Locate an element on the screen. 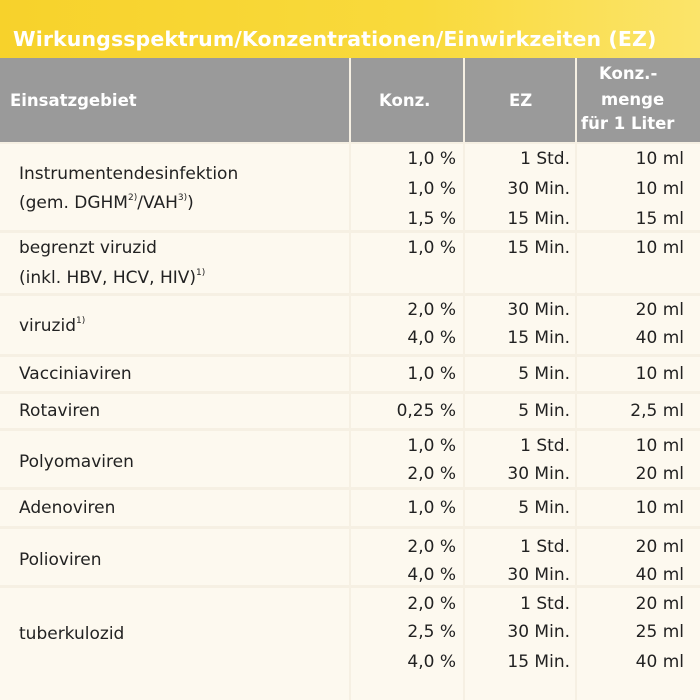 The image size is (700, 700). header-cell-ez: EZ is located at coordinates (520, 100).